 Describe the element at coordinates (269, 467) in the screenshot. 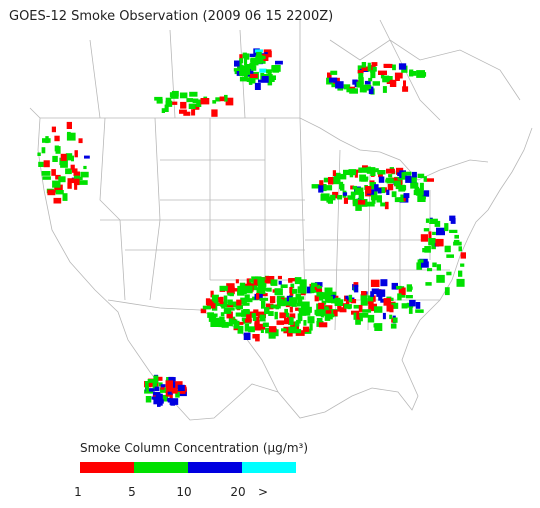

I see `colorbar-segment` at that location.